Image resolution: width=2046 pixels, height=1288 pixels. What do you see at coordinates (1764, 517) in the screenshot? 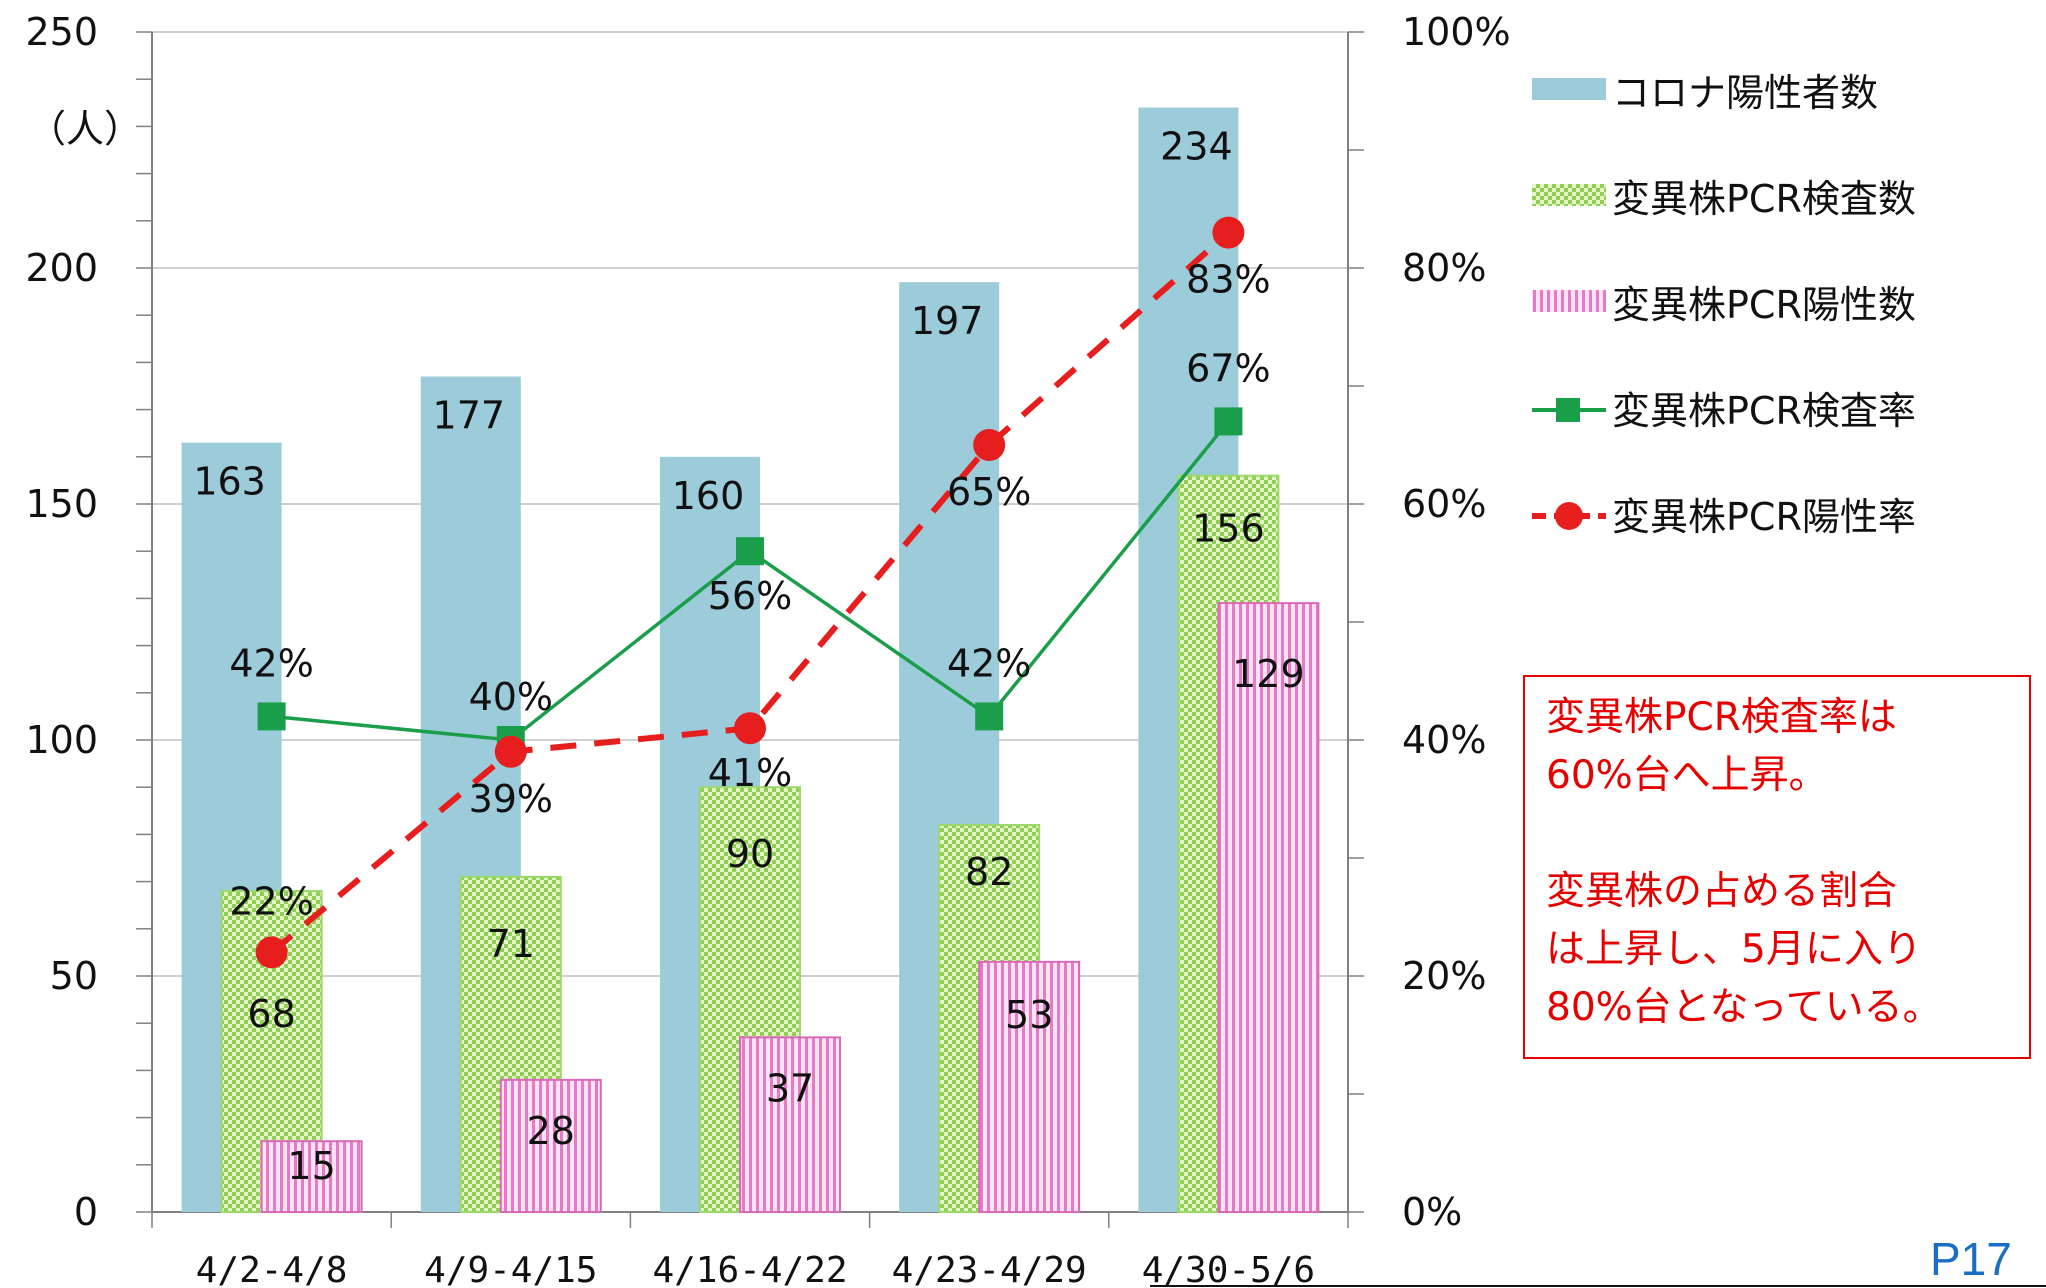
I see `legend-label: 変異株PCR陽性率` at bounding box center [1764, 517].